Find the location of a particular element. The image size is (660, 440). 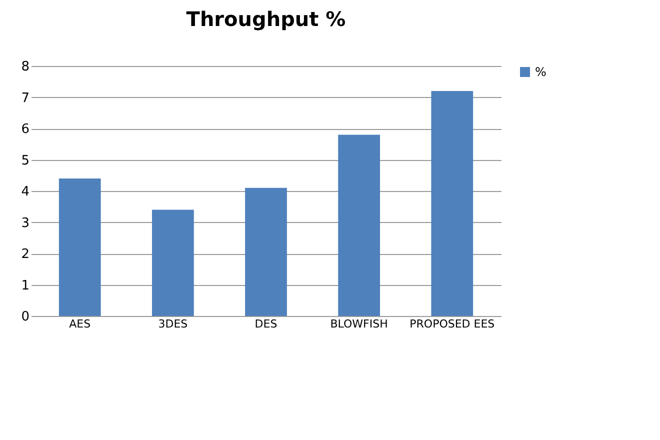

x-tick-label: PROPOSED EES is located at coordinates (452, 324).